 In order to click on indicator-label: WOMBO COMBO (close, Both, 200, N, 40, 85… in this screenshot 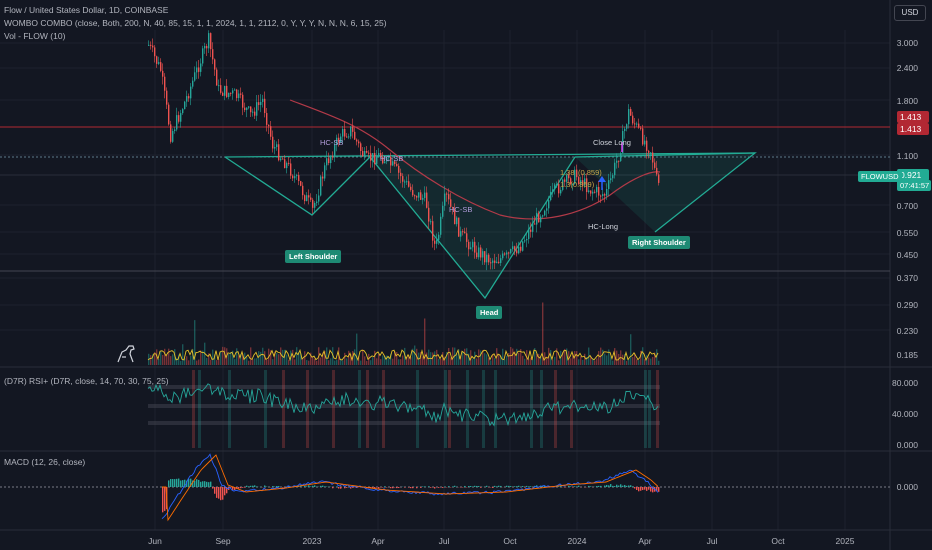, I will do `click(195, 23)`.